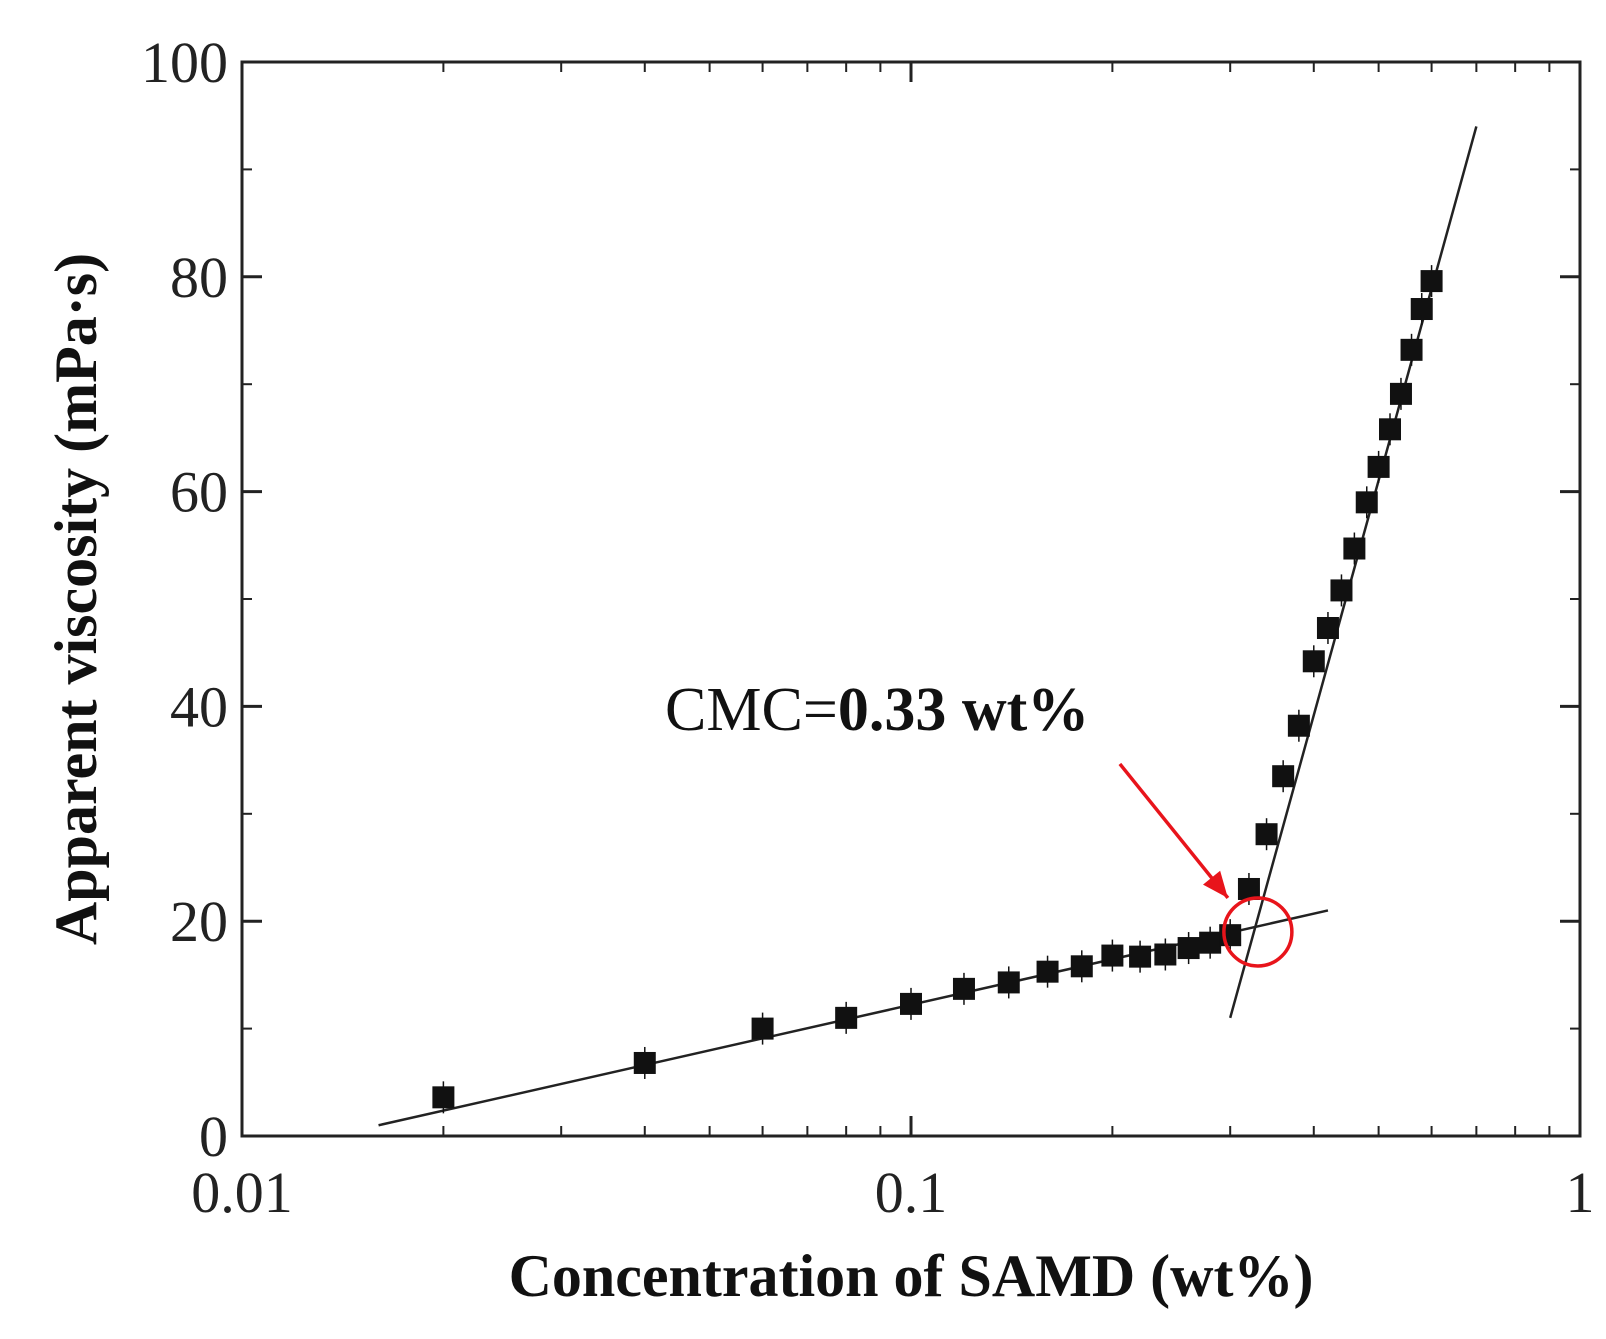 This screenshot has height=1339, width=1606. I want to click on x-tick-label: 1, so click(1580, 1192).